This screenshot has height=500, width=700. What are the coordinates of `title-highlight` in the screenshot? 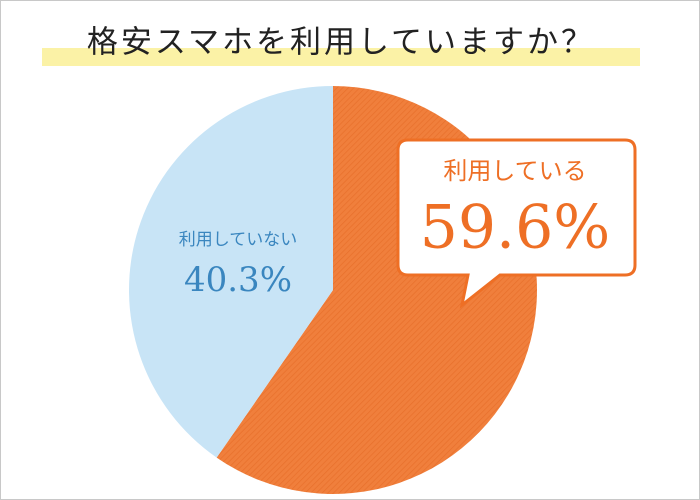 It's located at (341, 57).